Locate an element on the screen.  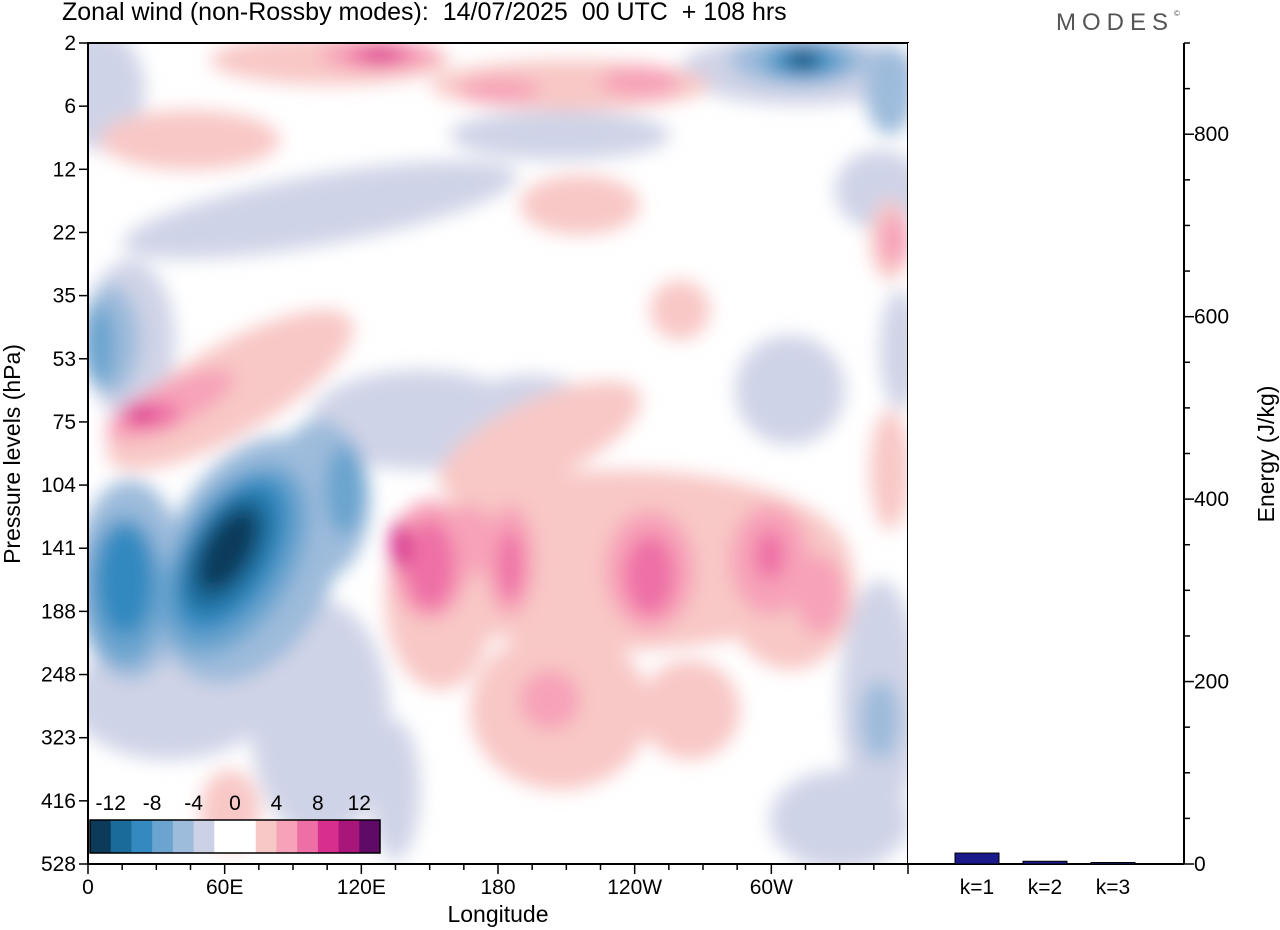
y-tick-label: 141 is located at coordinates (58, 548).